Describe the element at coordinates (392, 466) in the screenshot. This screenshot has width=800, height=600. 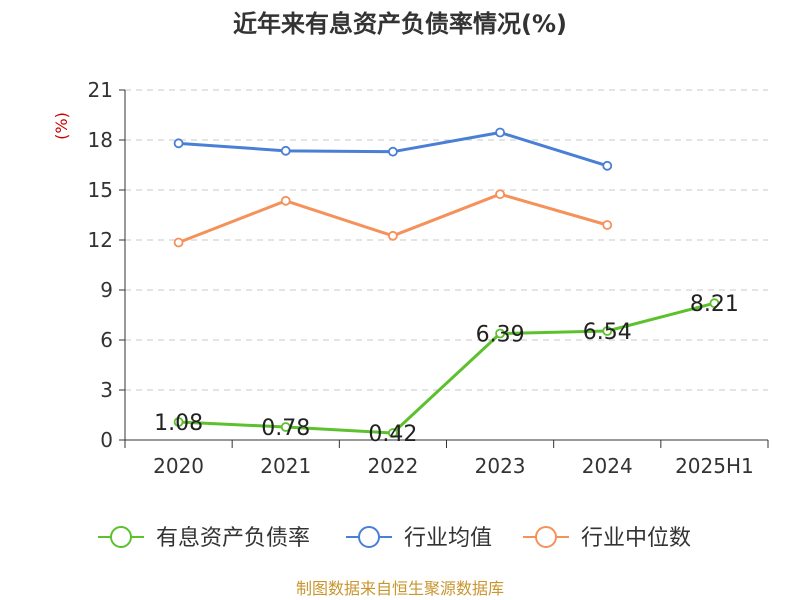
I see `x-tick-label: 2022` at that location.